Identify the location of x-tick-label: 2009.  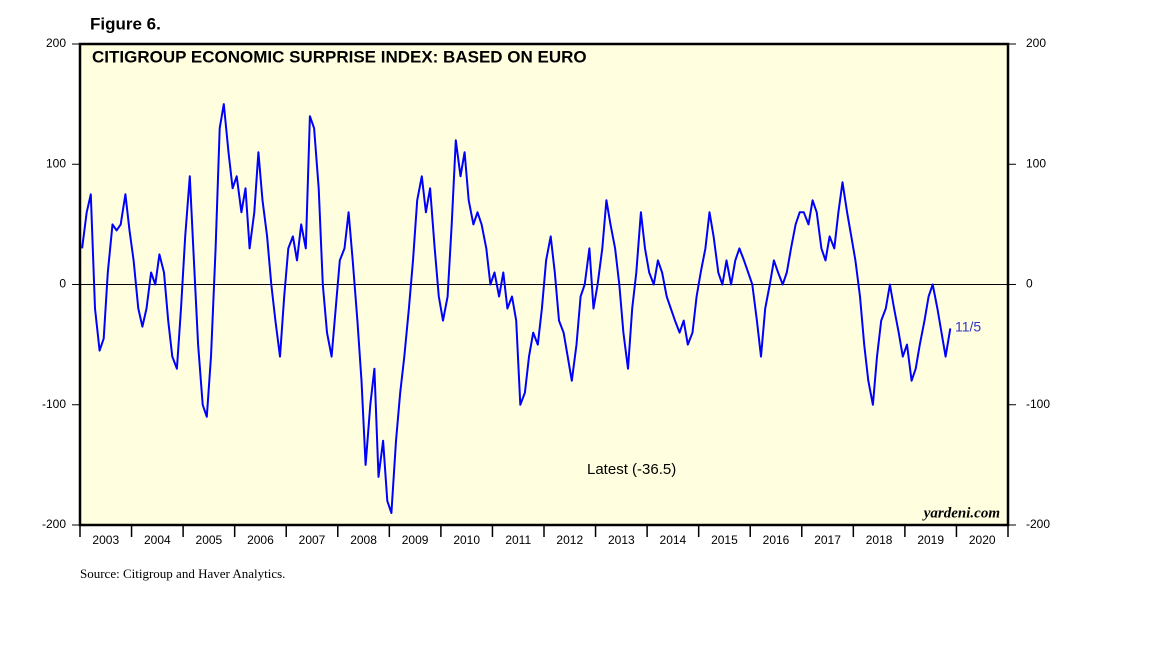
(415, 540).